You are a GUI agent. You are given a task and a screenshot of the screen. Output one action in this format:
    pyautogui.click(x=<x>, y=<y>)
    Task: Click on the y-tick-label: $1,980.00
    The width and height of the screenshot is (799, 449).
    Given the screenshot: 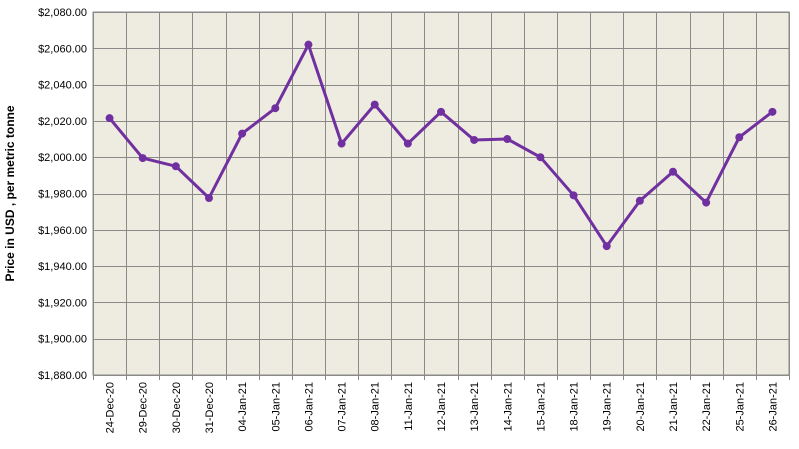 What is the action you would take?
    pyautogui.click(x=62, y=195)
    